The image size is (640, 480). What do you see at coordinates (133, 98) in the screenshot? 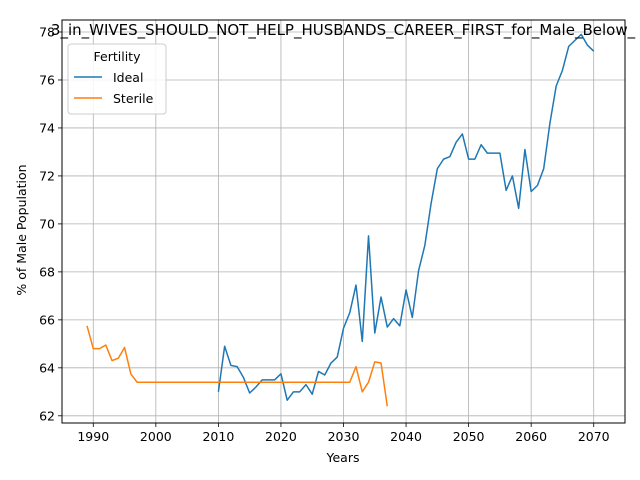
I see `legend-label-sterile: Sterile` at bounding box center [133, 98].